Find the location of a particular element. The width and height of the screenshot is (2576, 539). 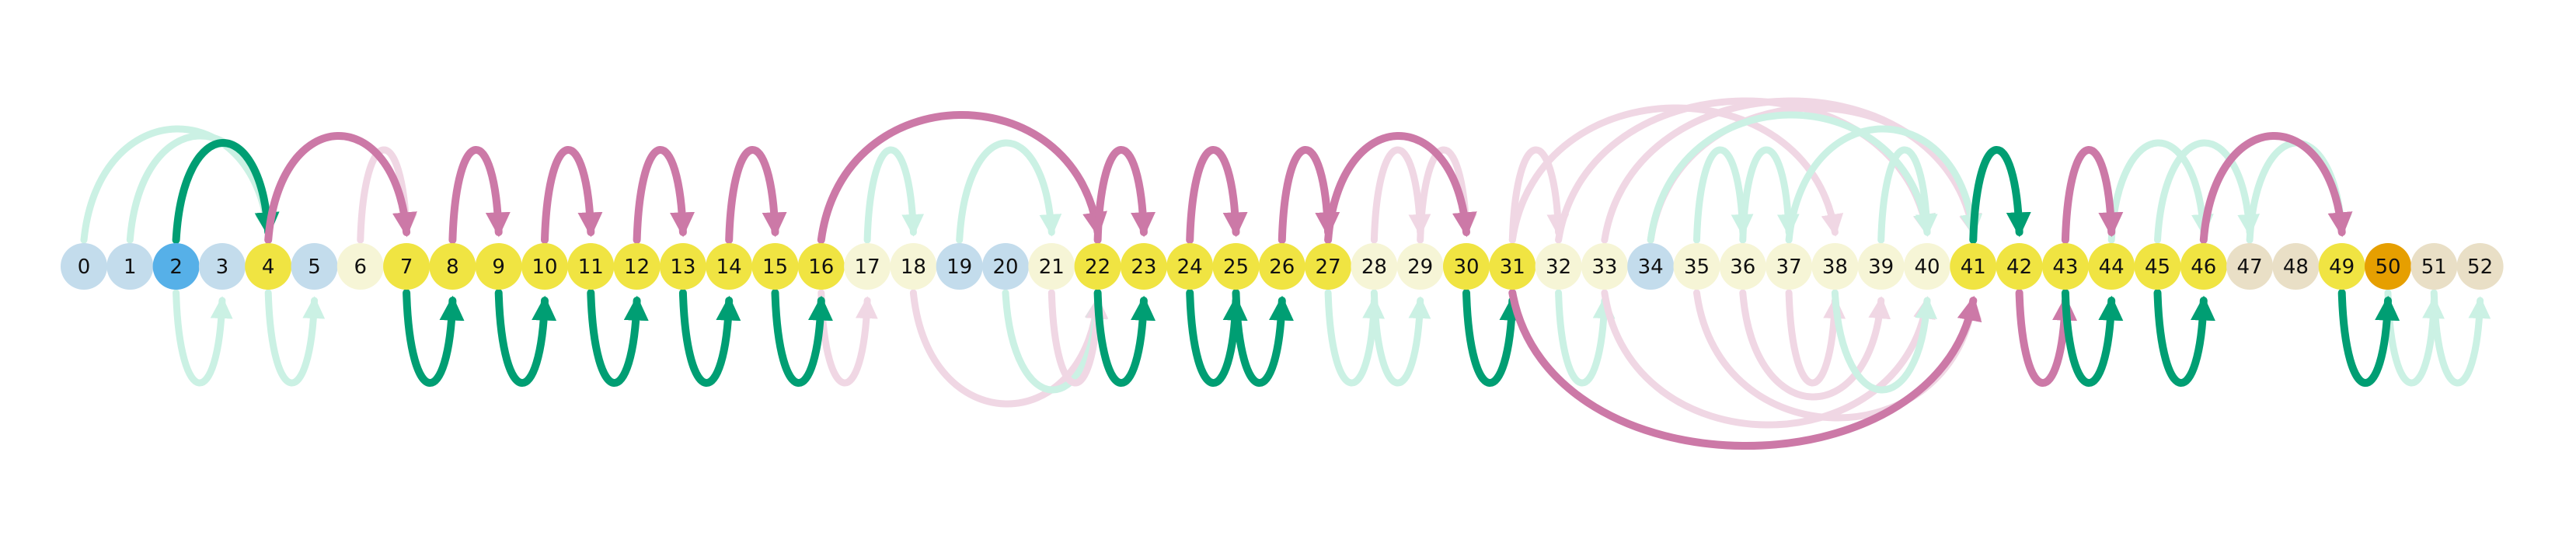

node-30: 30 is located at coordinates (1466, 266).